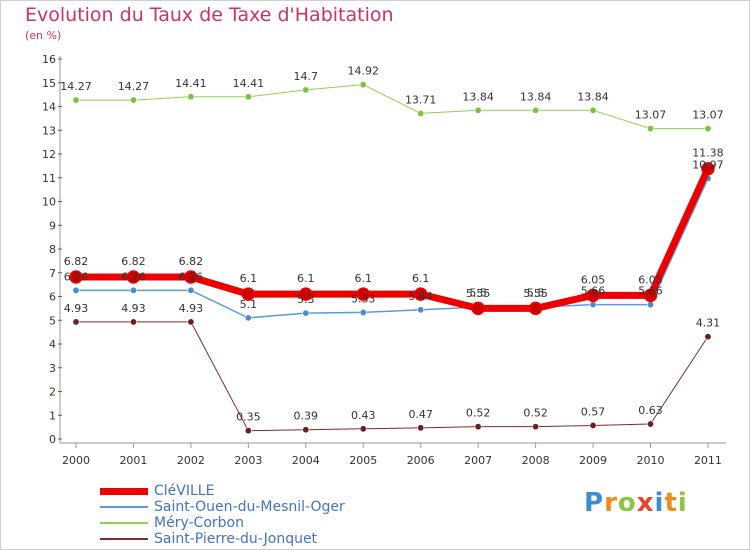 Image resolution: width=750 pixels, height=550 pixels. What do you see at coordinates (52, 344) in the screenshot?
I see `y-tick-label: 4` at bounding box center [52, 344].